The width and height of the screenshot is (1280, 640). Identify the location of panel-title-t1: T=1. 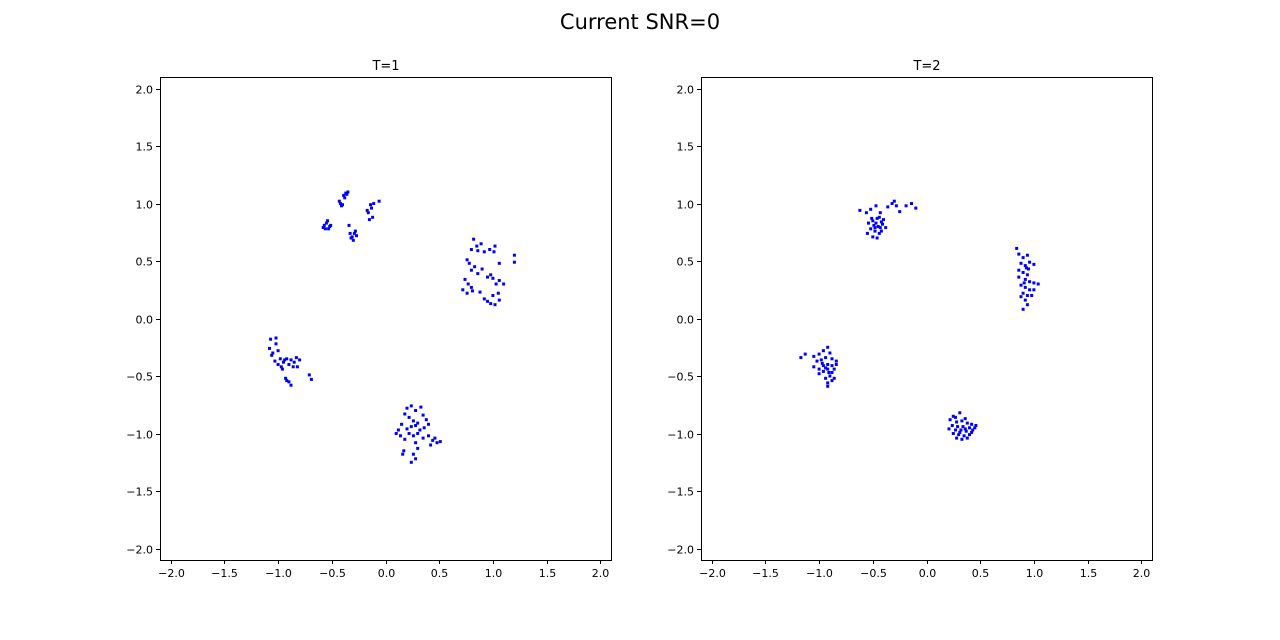
(385, 66).